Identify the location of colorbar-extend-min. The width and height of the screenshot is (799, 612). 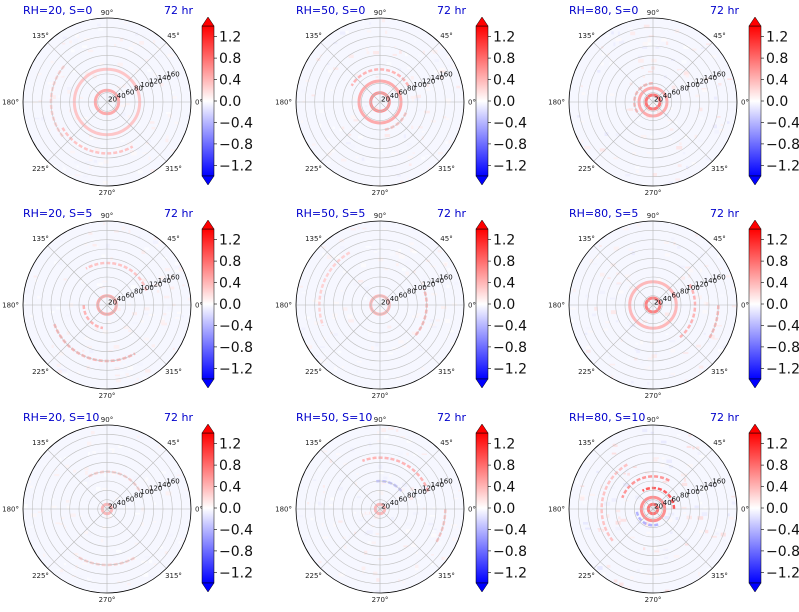
(482, 587).